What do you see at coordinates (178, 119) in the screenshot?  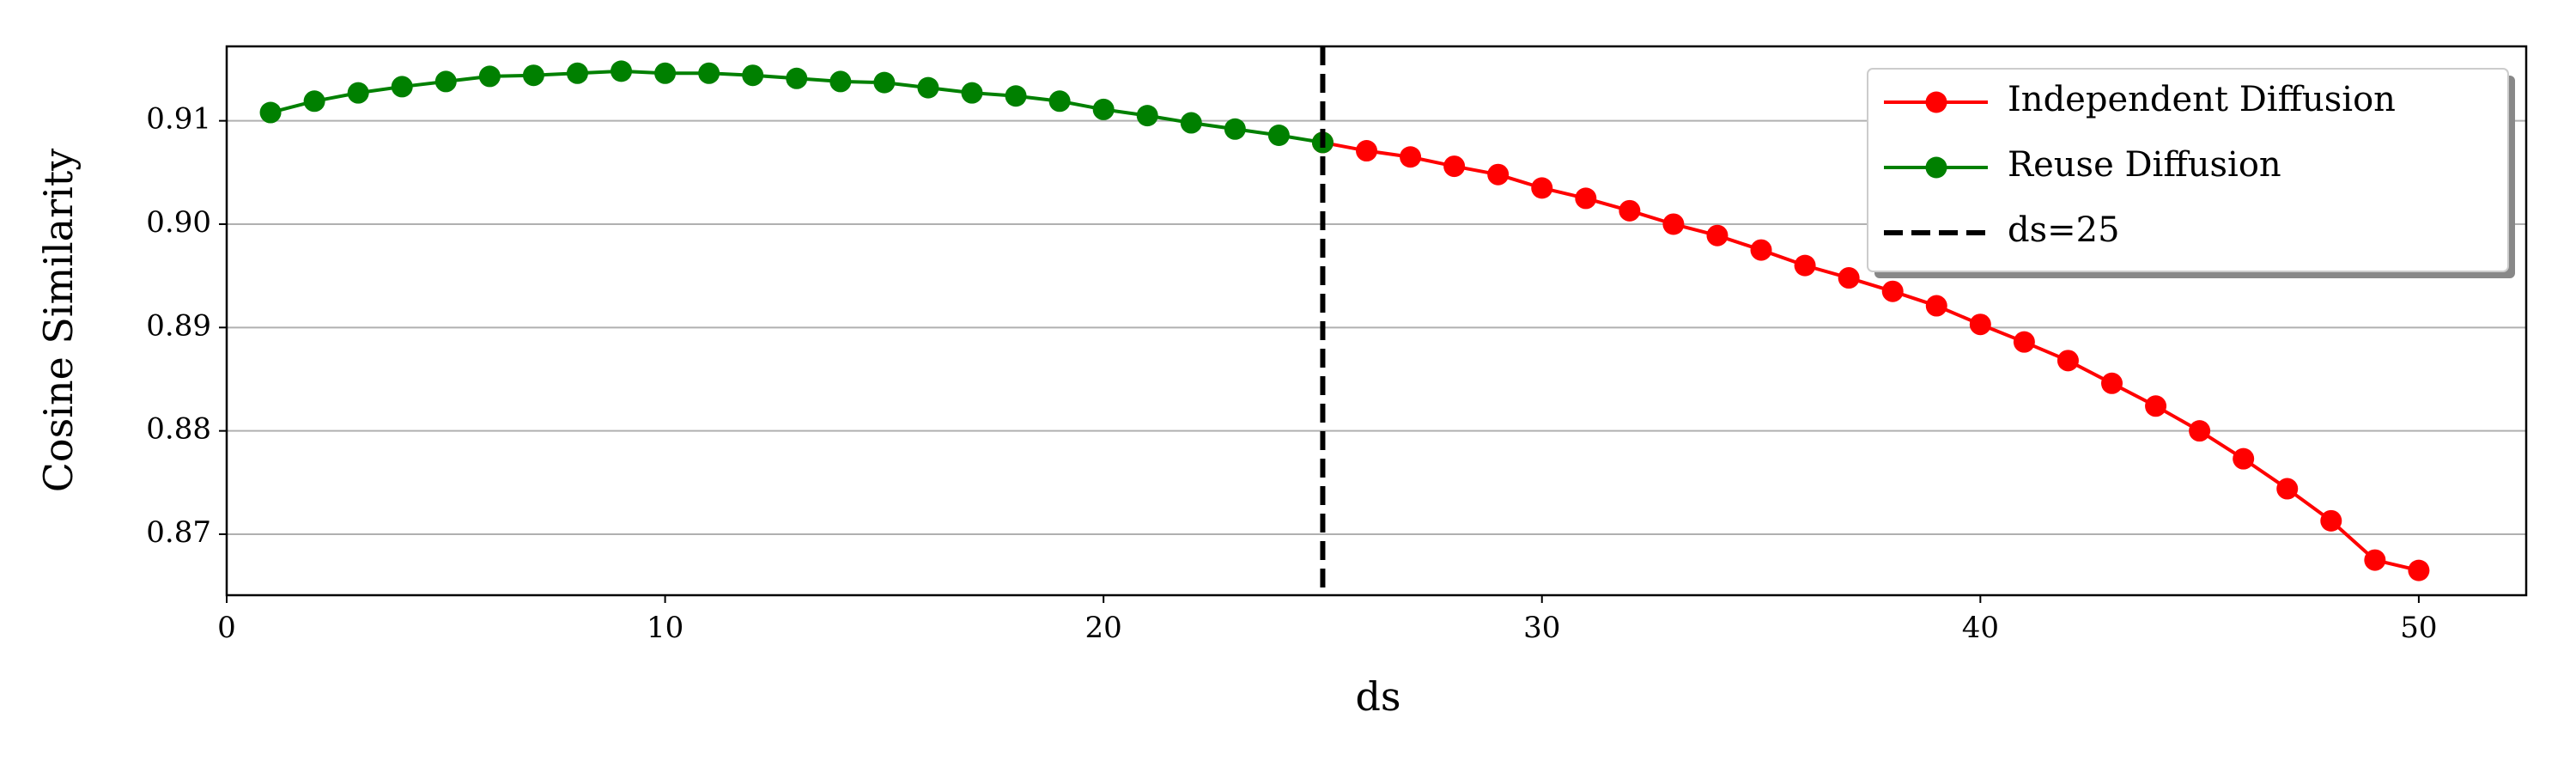 I see `y-tick-label: 0.91` at bounding box center [178, 119].